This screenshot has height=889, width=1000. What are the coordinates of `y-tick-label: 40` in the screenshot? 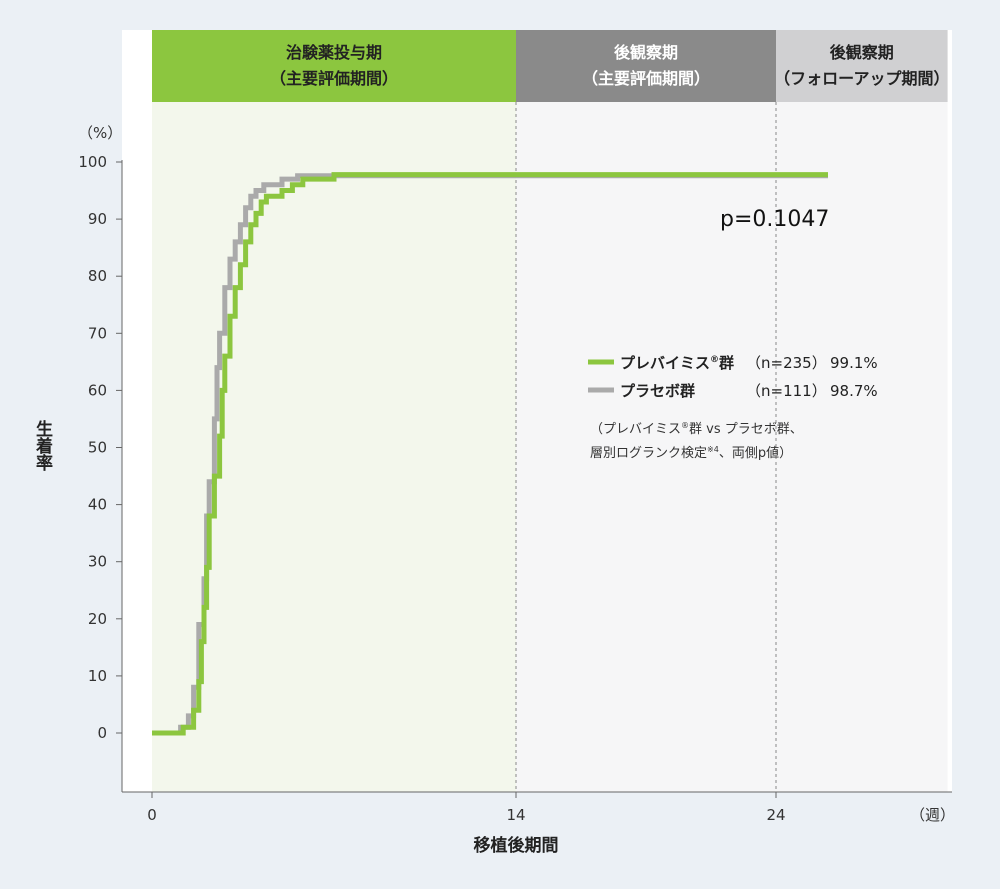 It's located at (97, 505).